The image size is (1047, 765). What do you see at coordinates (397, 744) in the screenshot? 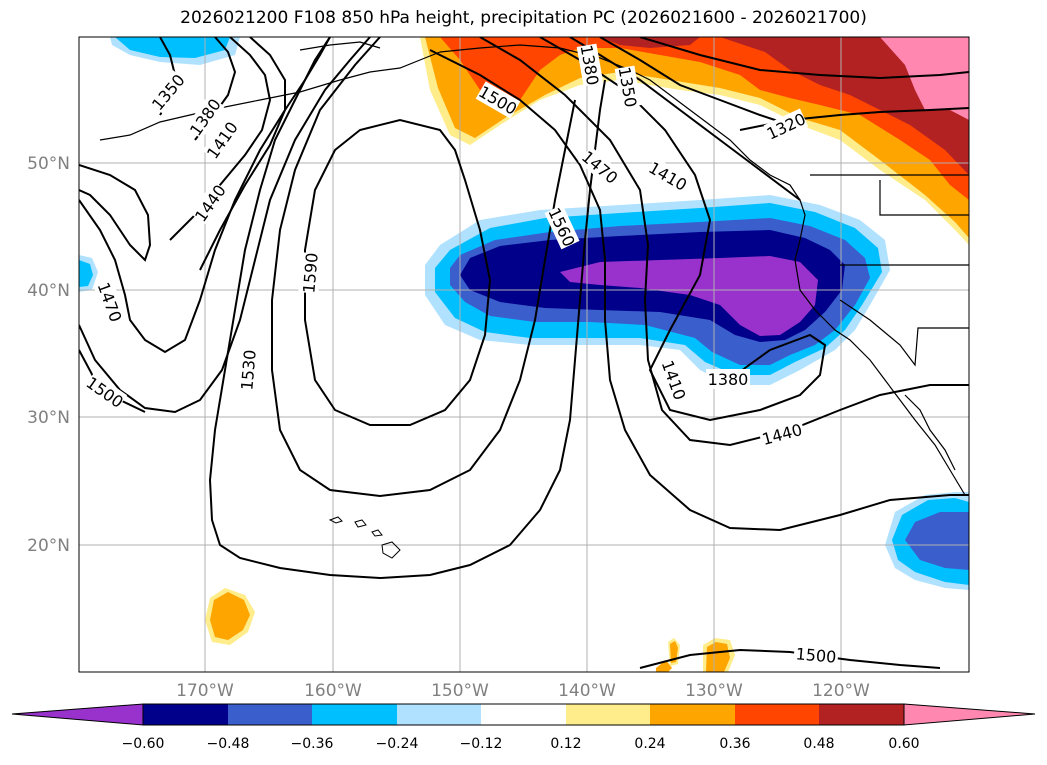
I see `colorbar-tick-label: −0.24` at bounding box center [397, 744].